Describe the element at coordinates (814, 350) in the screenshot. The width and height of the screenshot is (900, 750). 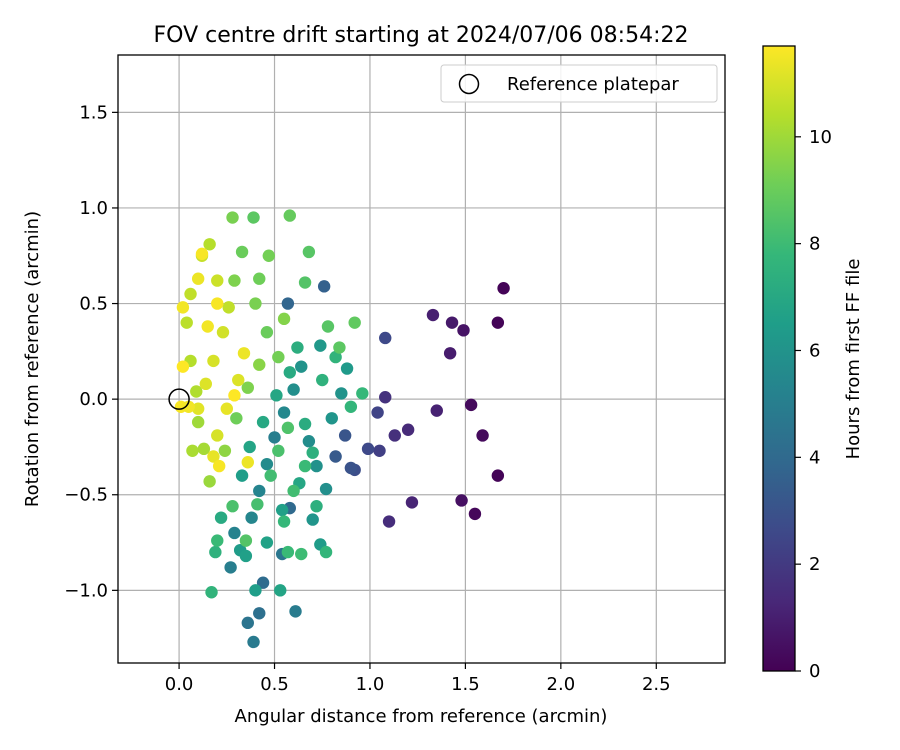
I see `colorbar-tick-label: 6` at that location.